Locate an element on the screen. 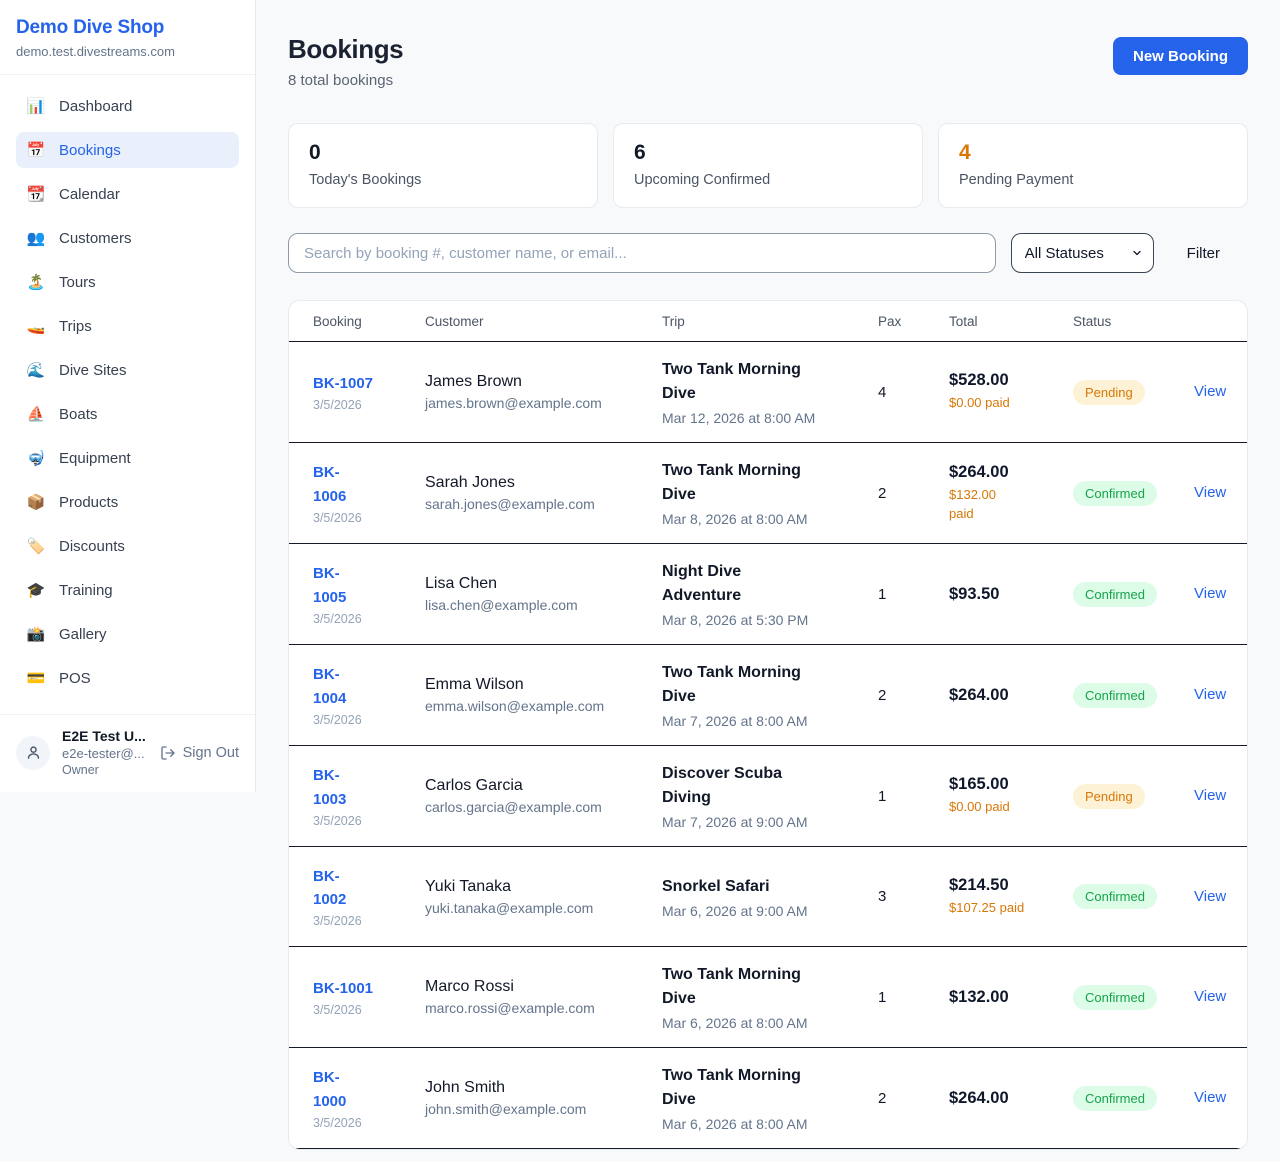 Image resolution: width=1280 pixels, height=1162 pixels. sidebar-item-dive-sites: 🌊 Dive Sites is located at coordinates (127, 370).